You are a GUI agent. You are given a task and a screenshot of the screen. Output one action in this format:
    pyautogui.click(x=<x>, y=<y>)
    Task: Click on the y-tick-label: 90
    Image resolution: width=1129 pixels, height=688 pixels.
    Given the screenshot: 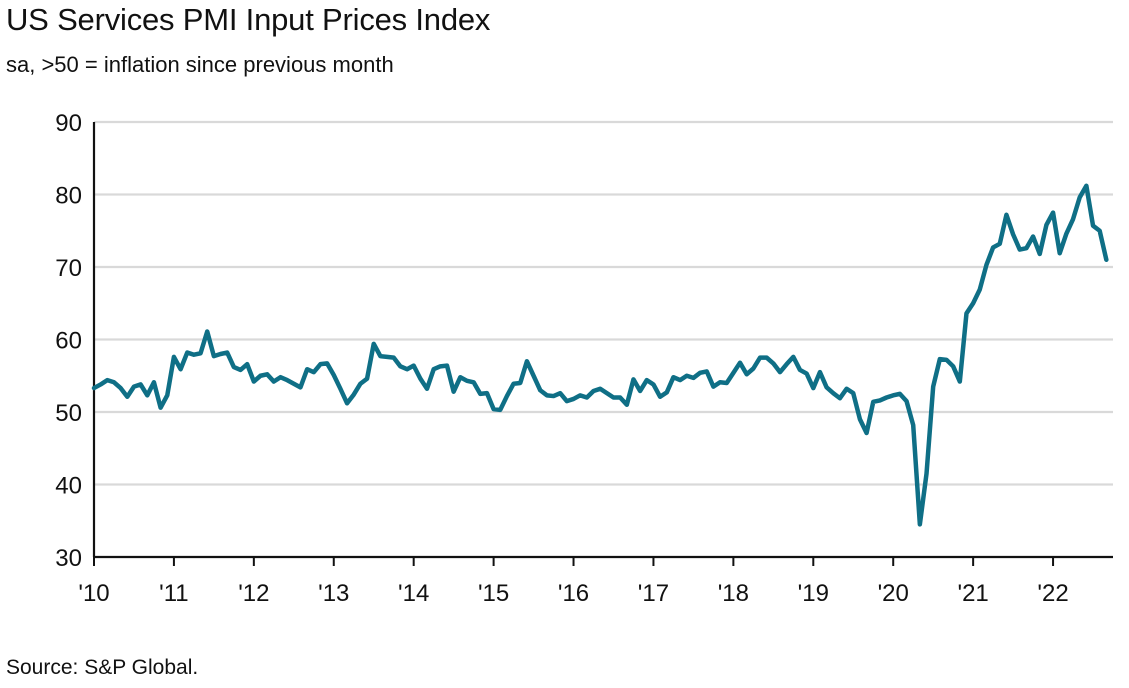 What is the action you would take?
    pyautogui.click(x=68, y=123)
    